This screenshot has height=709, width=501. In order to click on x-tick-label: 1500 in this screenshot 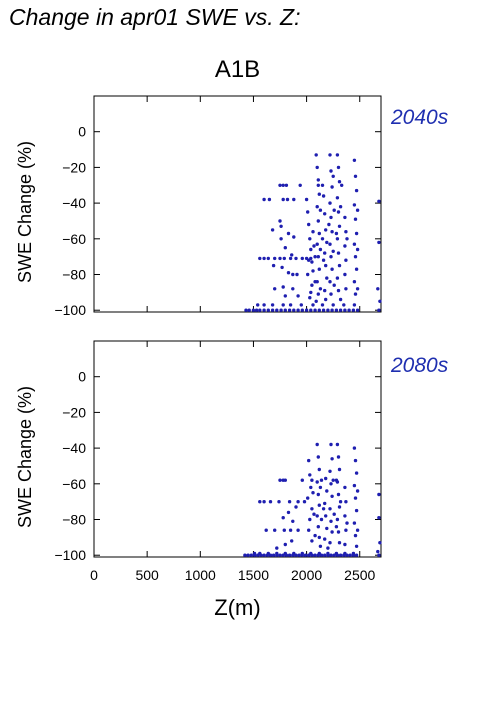, I will do `click(253, 575)`.